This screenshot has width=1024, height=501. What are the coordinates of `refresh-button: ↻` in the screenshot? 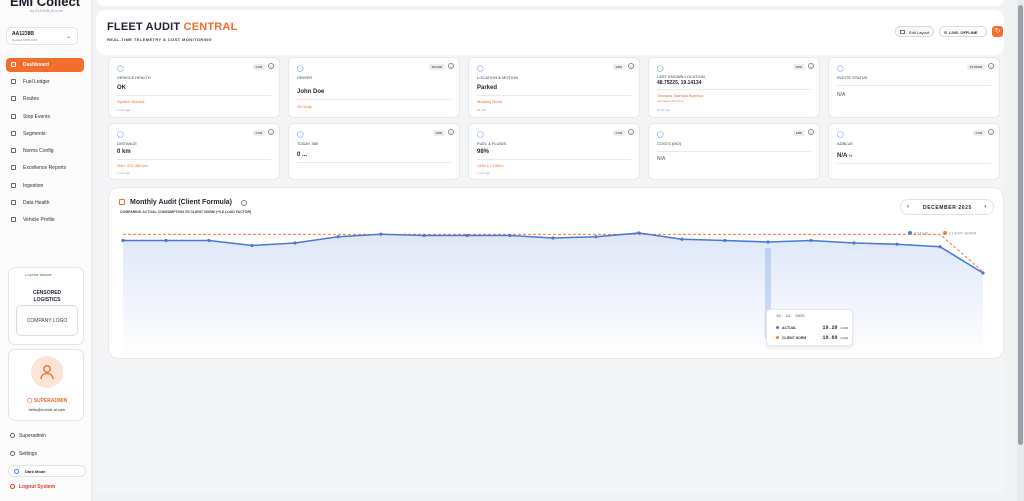 It's located at (997, 31).